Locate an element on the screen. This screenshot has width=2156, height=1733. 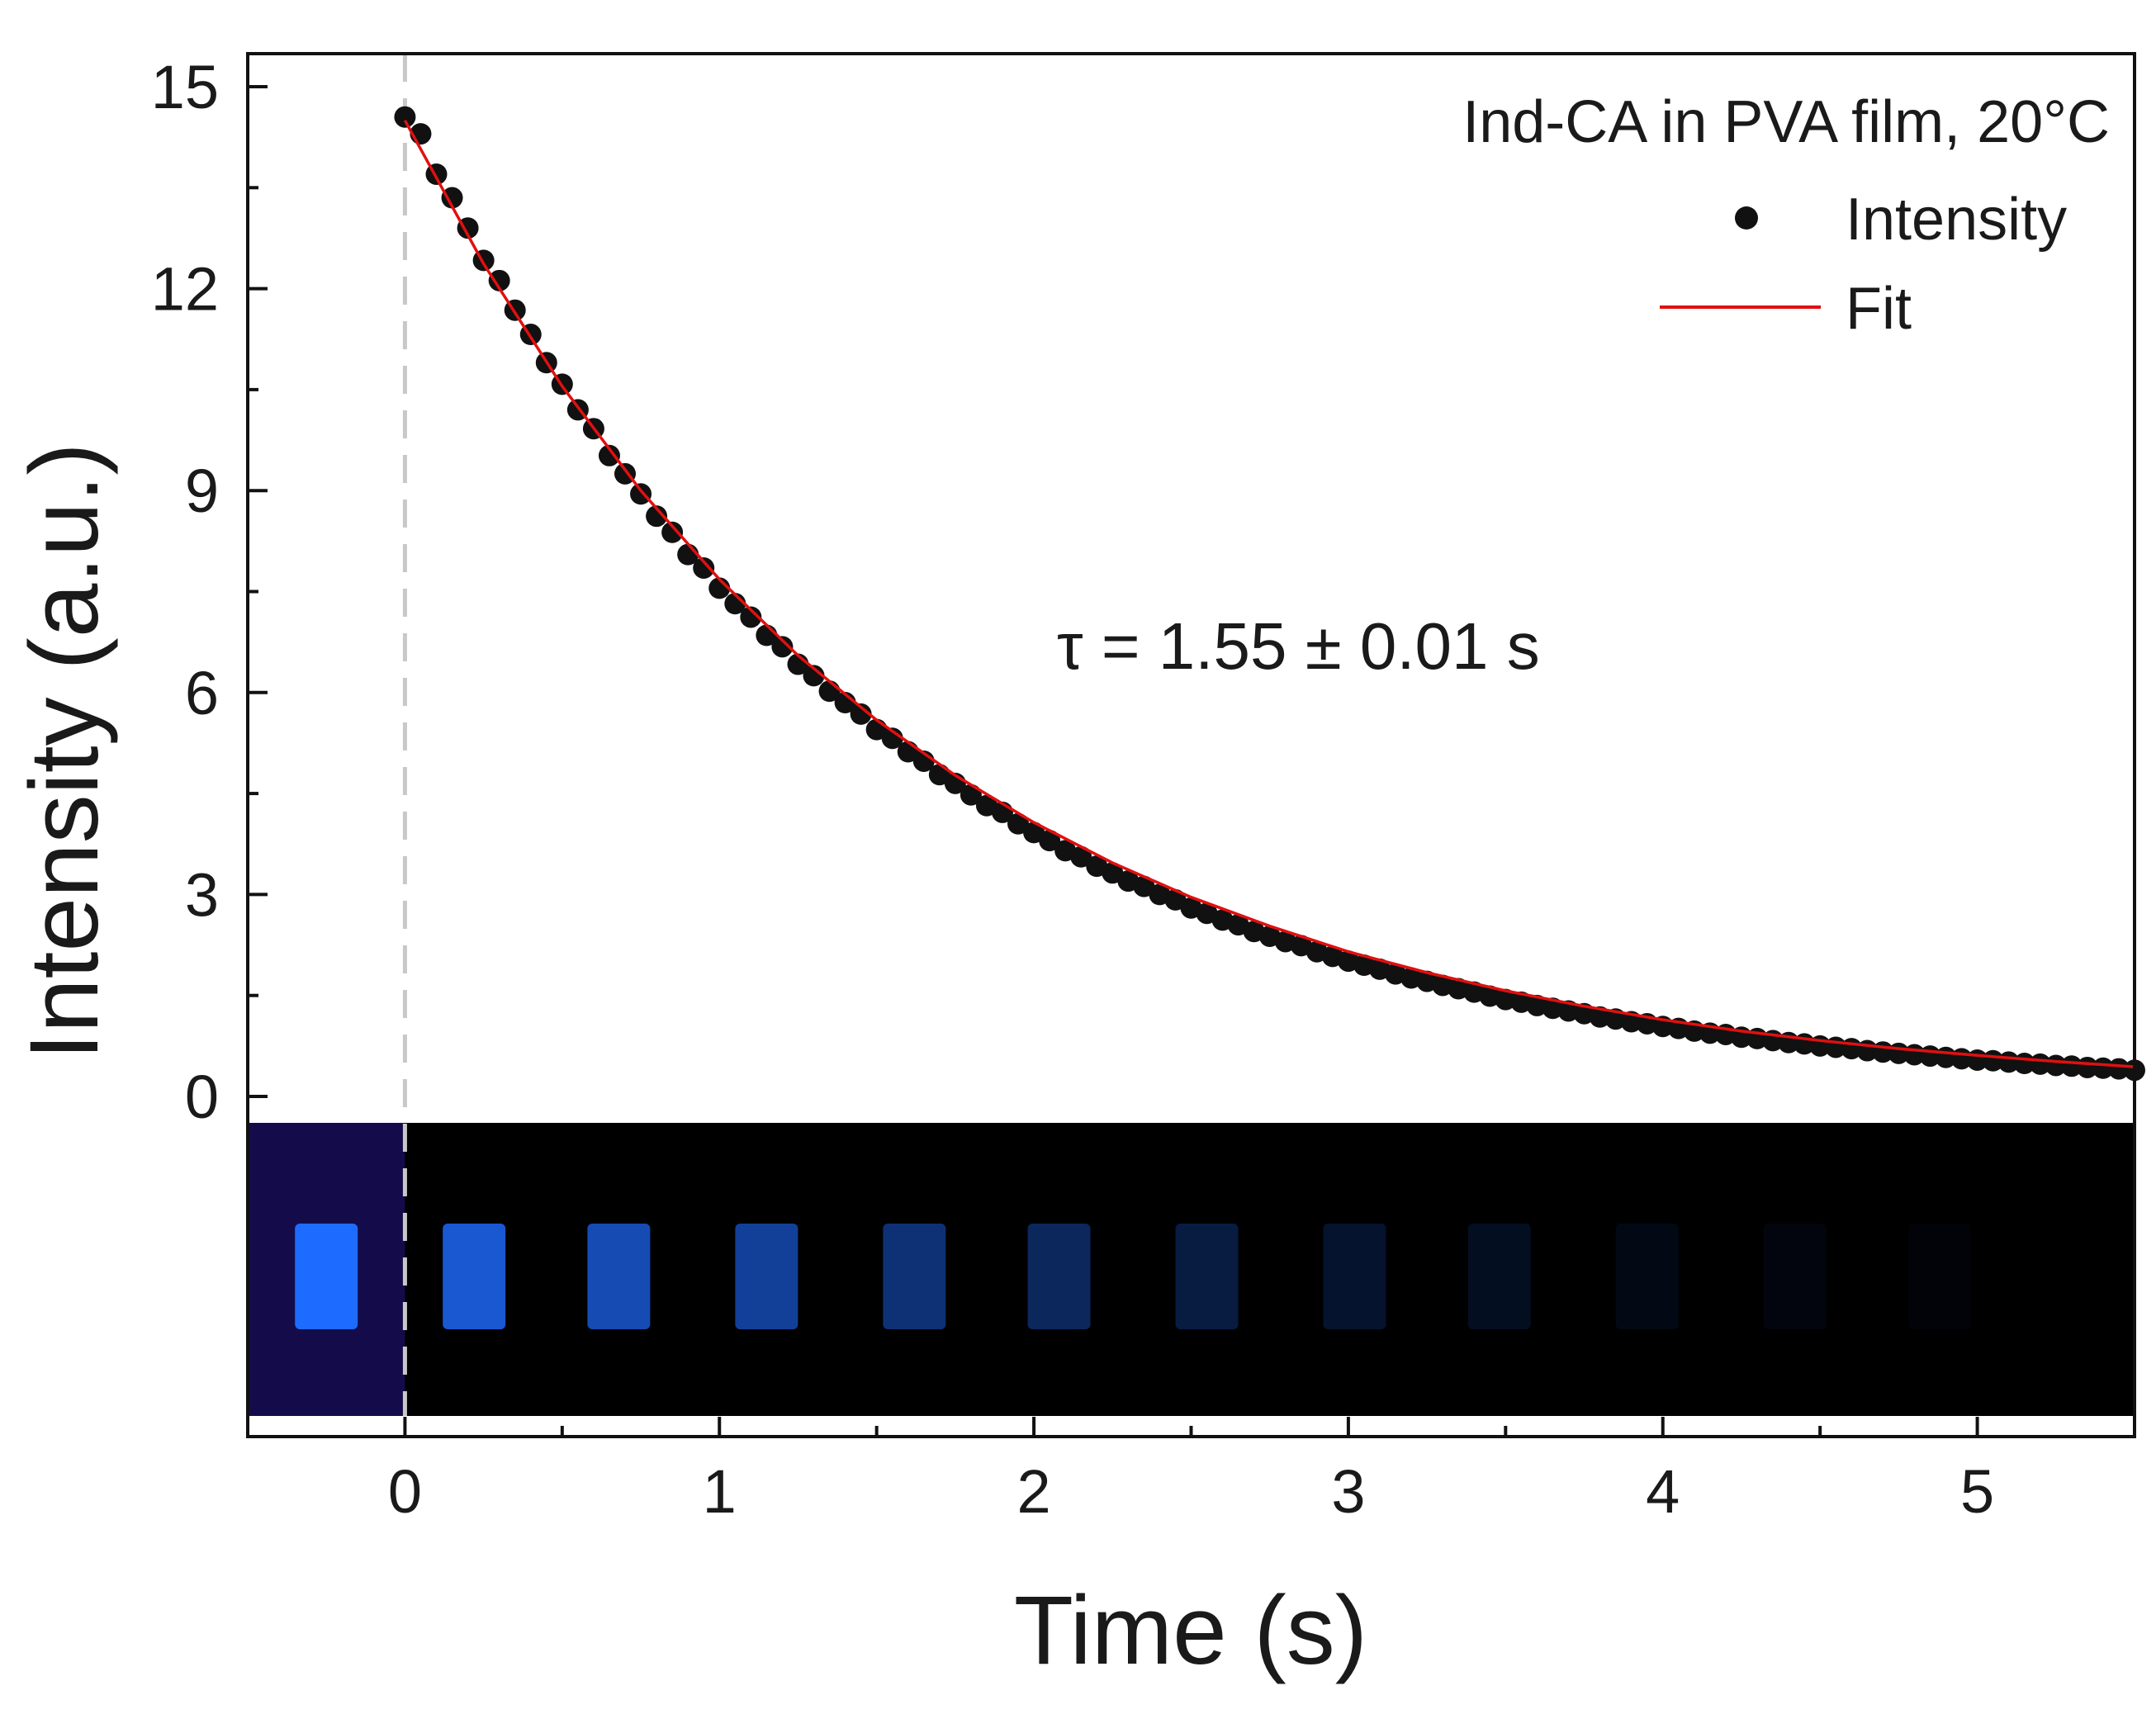
y-axis-label: Intensity (a.u.) is located at coordinates (64, 751).